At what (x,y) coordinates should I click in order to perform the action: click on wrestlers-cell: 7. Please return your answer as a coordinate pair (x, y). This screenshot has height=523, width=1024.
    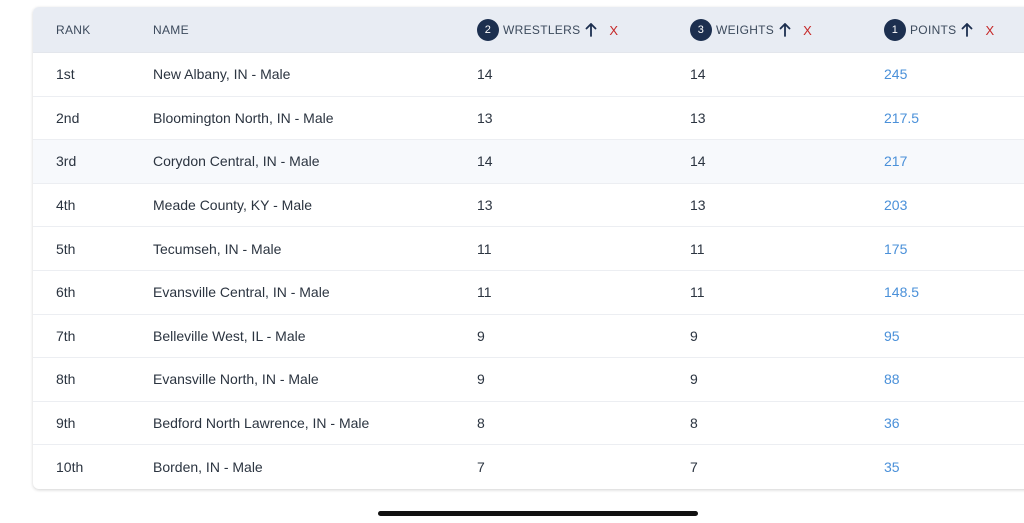
    Looking at the image, I should click on (481, 467).